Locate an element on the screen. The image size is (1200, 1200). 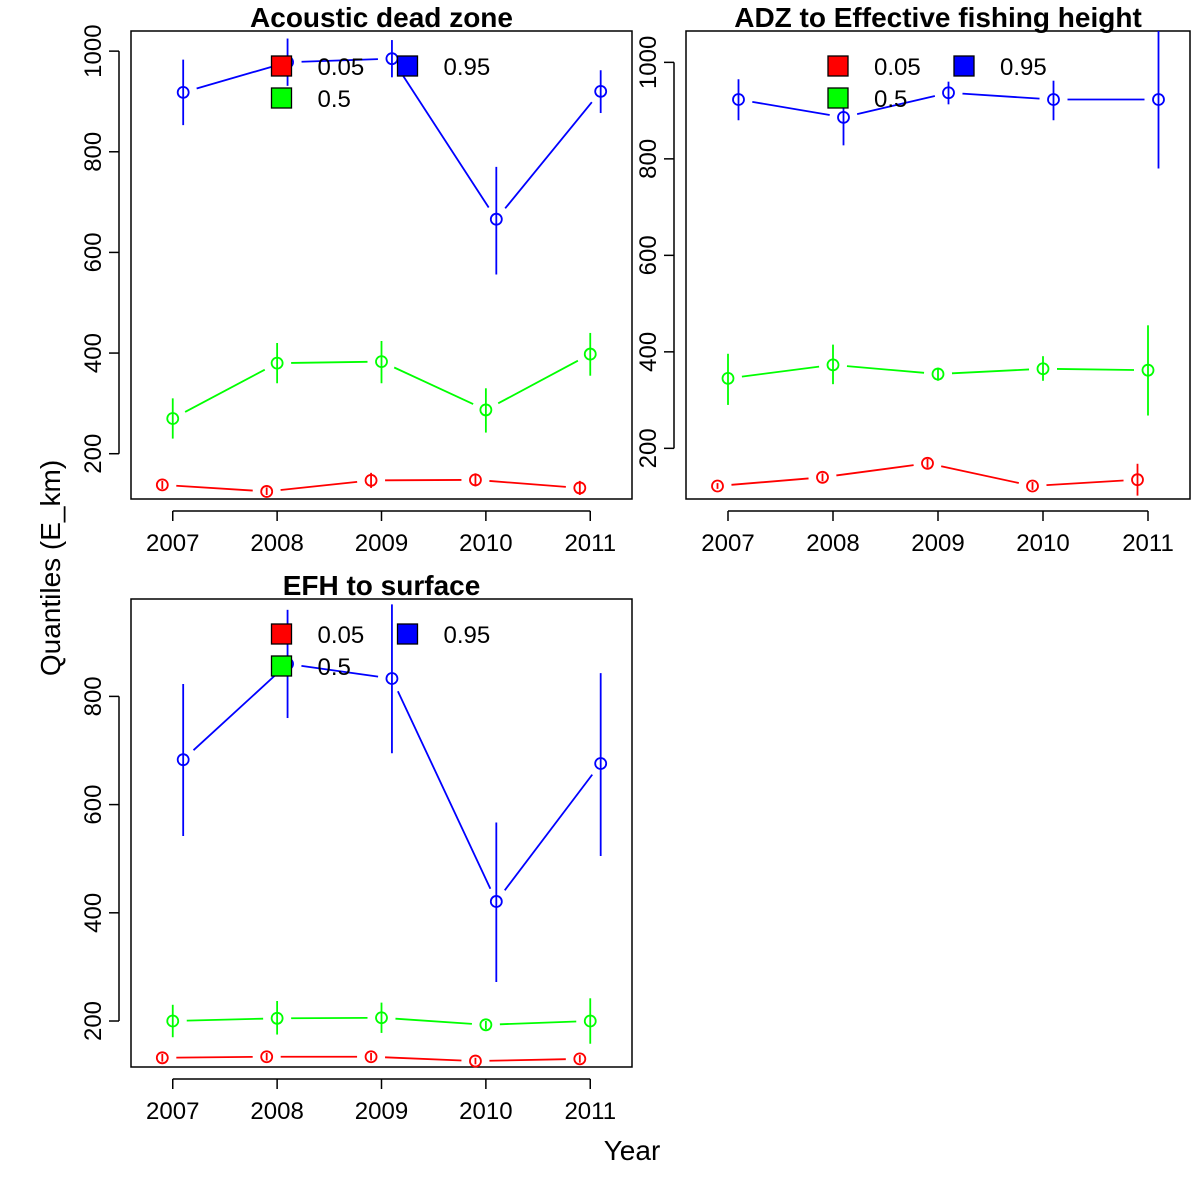
plot-area is located at coordinates (384, 863).